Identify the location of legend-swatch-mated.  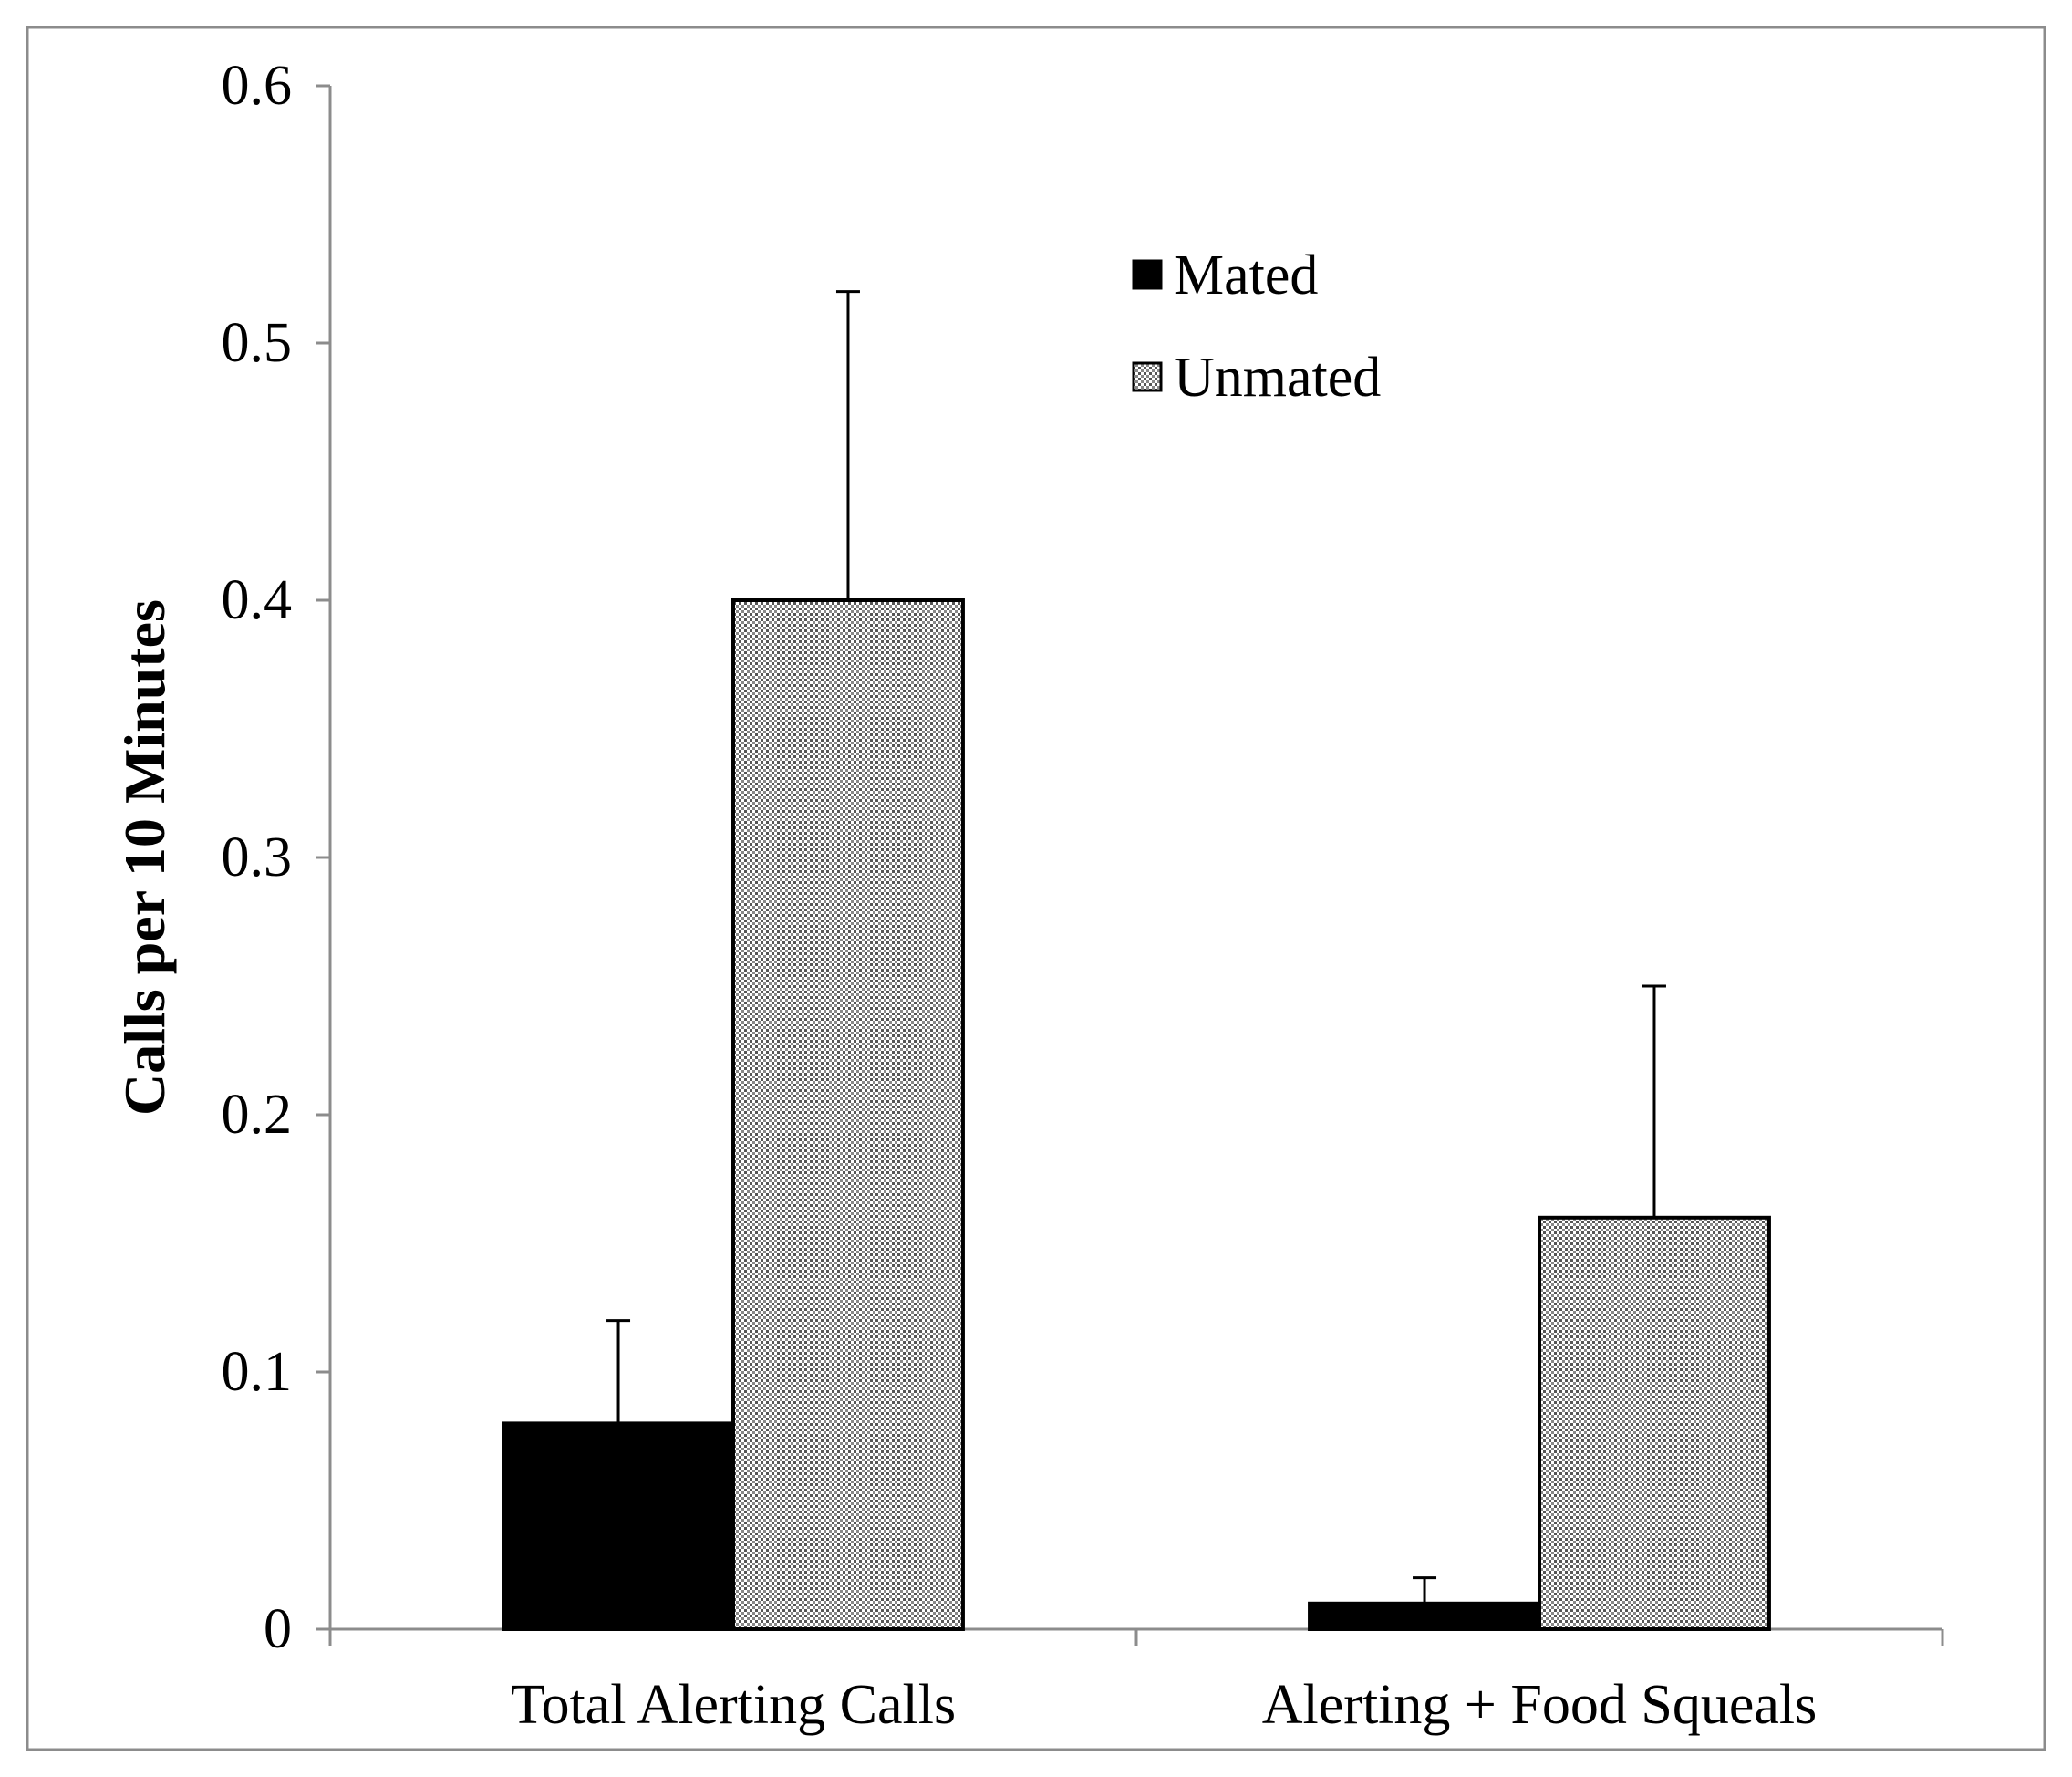
(1147, 274).